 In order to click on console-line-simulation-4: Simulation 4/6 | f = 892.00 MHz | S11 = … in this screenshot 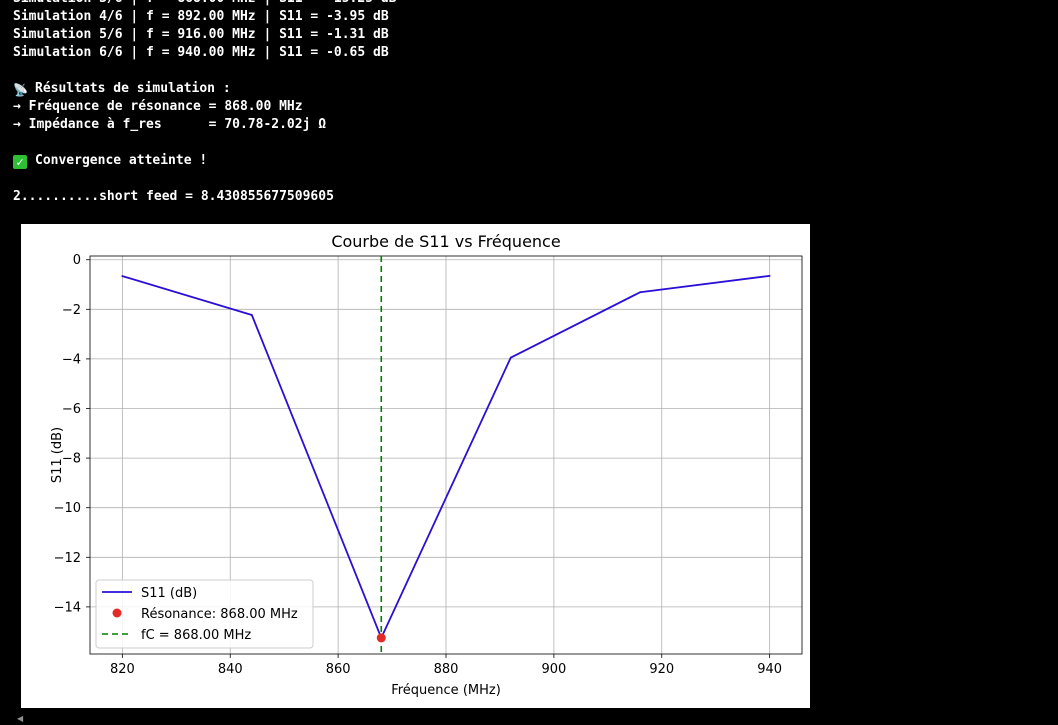, I will do `click(201, 16)`.